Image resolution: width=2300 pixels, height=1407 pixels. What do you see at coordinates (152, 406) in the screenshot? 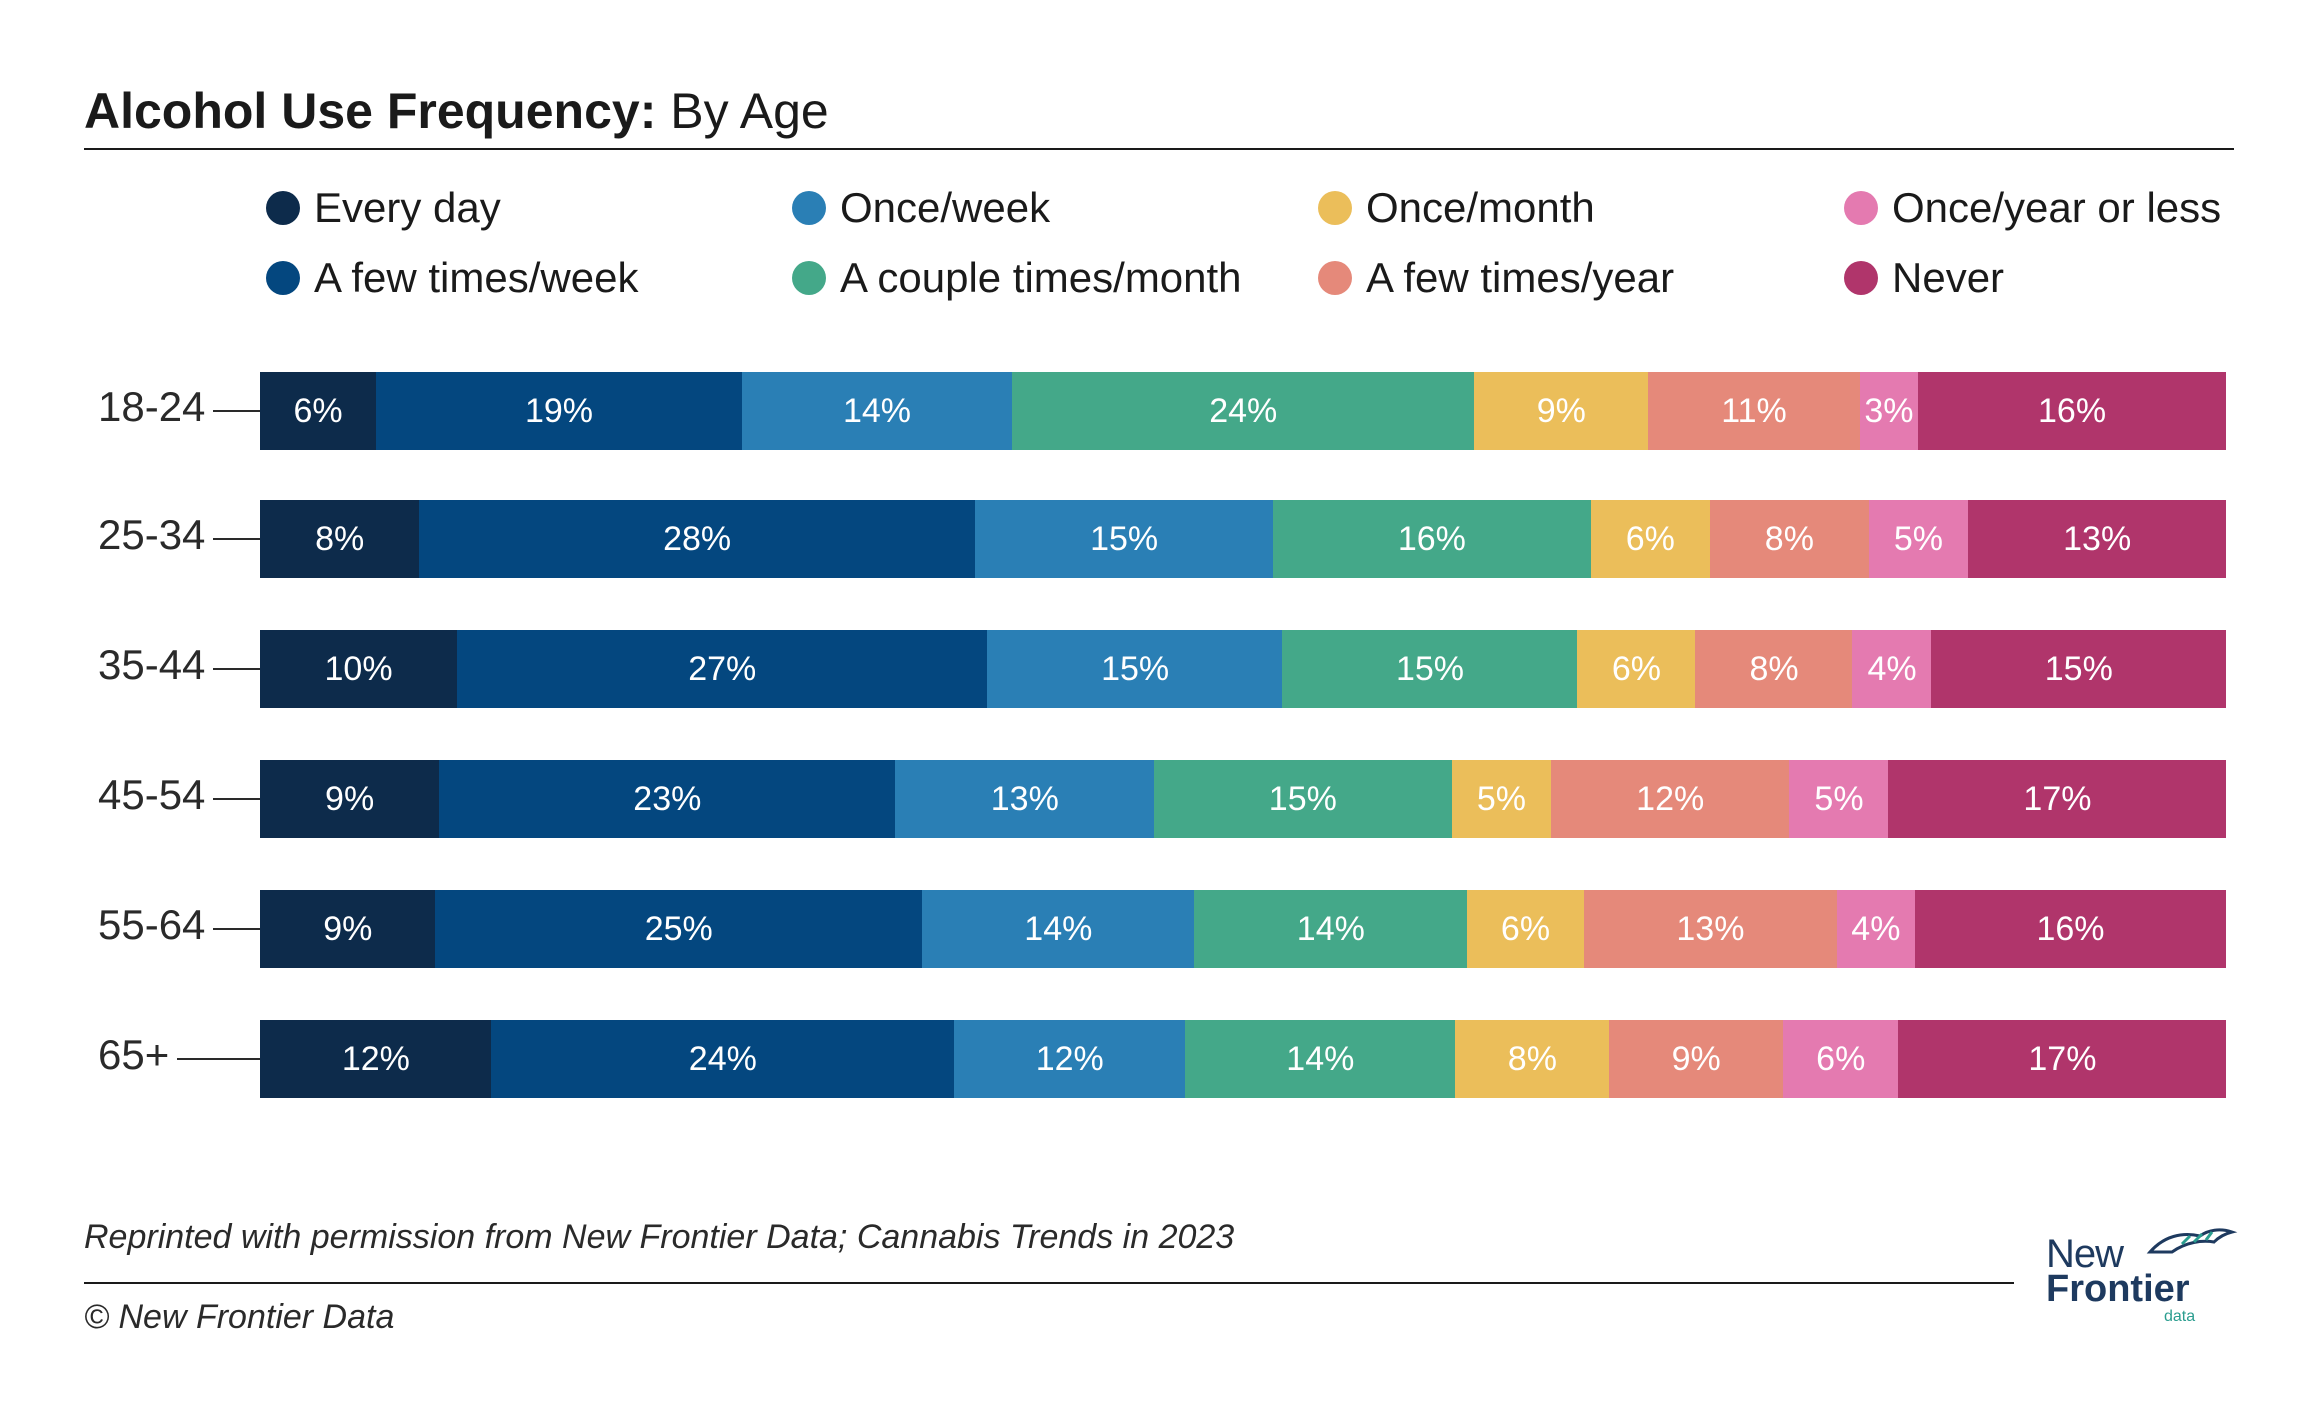
I see `category-label: 18-24` at bounding box center [152, 406].